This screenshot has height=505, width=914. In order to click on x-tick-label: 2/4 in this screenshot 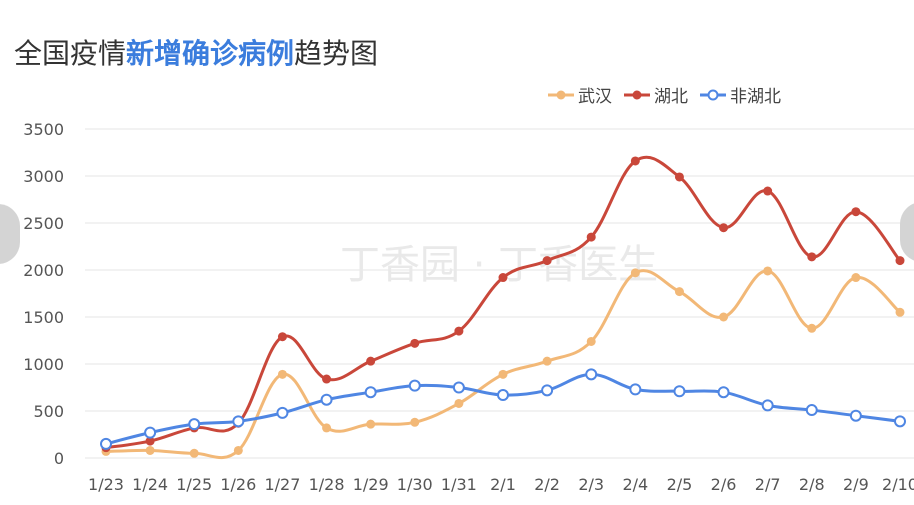, I will do `click(635, 484)`.